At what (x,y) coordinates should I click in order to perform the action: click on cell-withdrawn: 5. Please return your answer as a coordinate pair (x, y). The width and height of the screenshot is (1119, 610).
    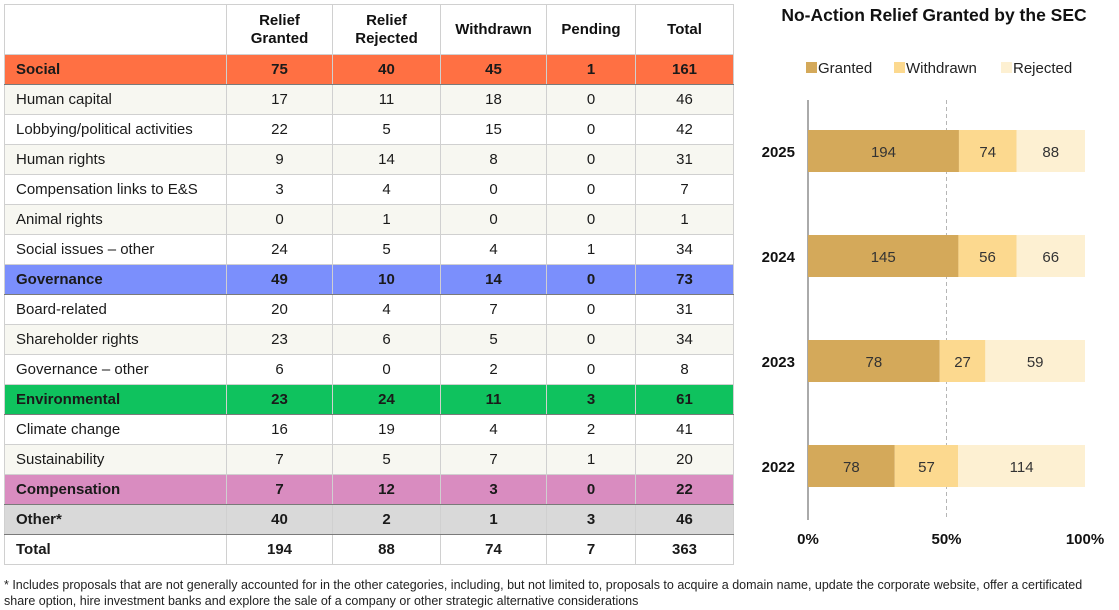
    Looking at the image, I should click on (493, 339).